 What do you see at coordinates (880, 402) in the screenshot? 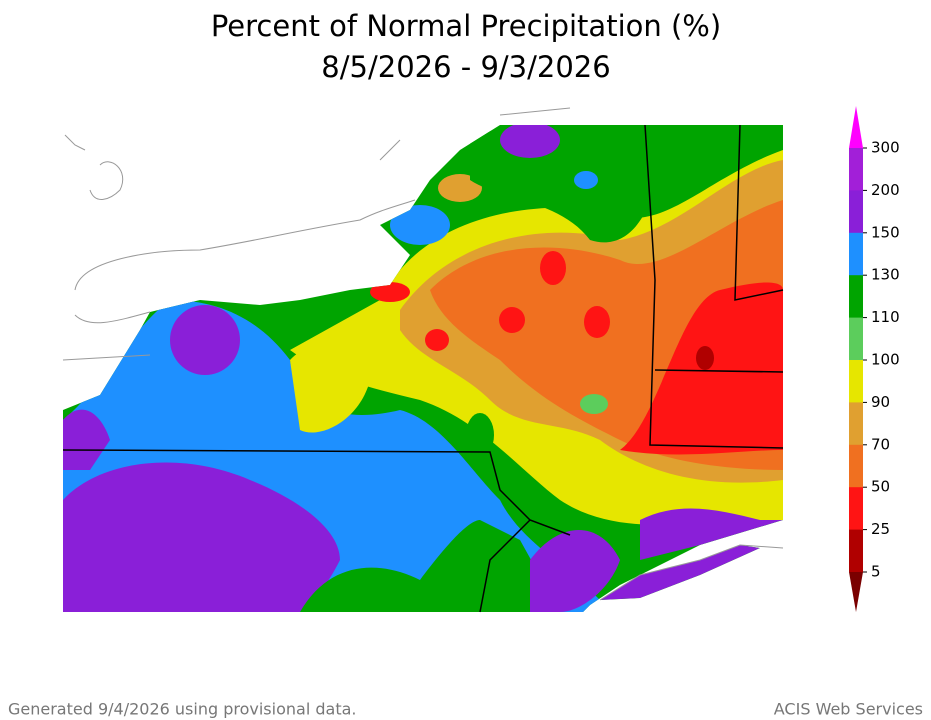
I see `legend-label: 90` at bounding box center [880, 402].